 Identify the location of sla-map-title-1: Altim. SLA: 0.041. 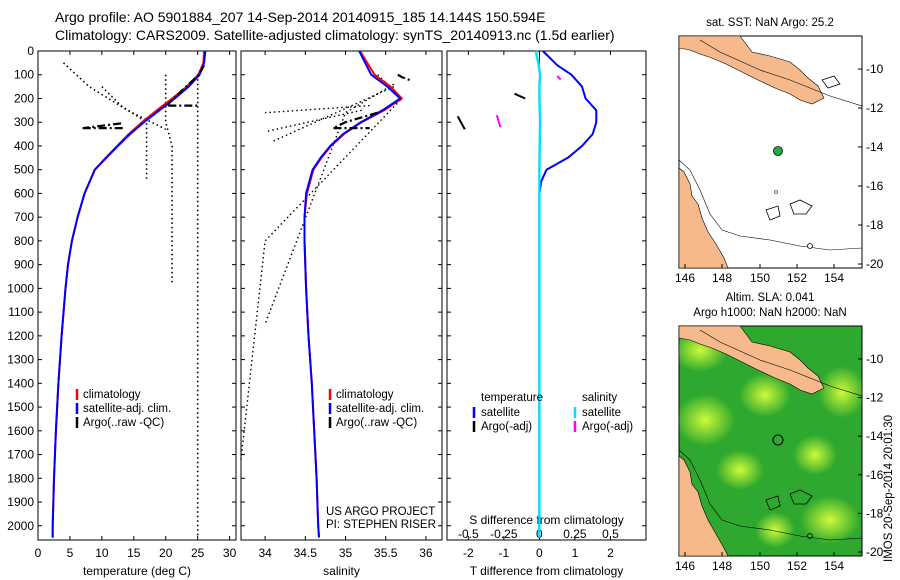
(770, 298).